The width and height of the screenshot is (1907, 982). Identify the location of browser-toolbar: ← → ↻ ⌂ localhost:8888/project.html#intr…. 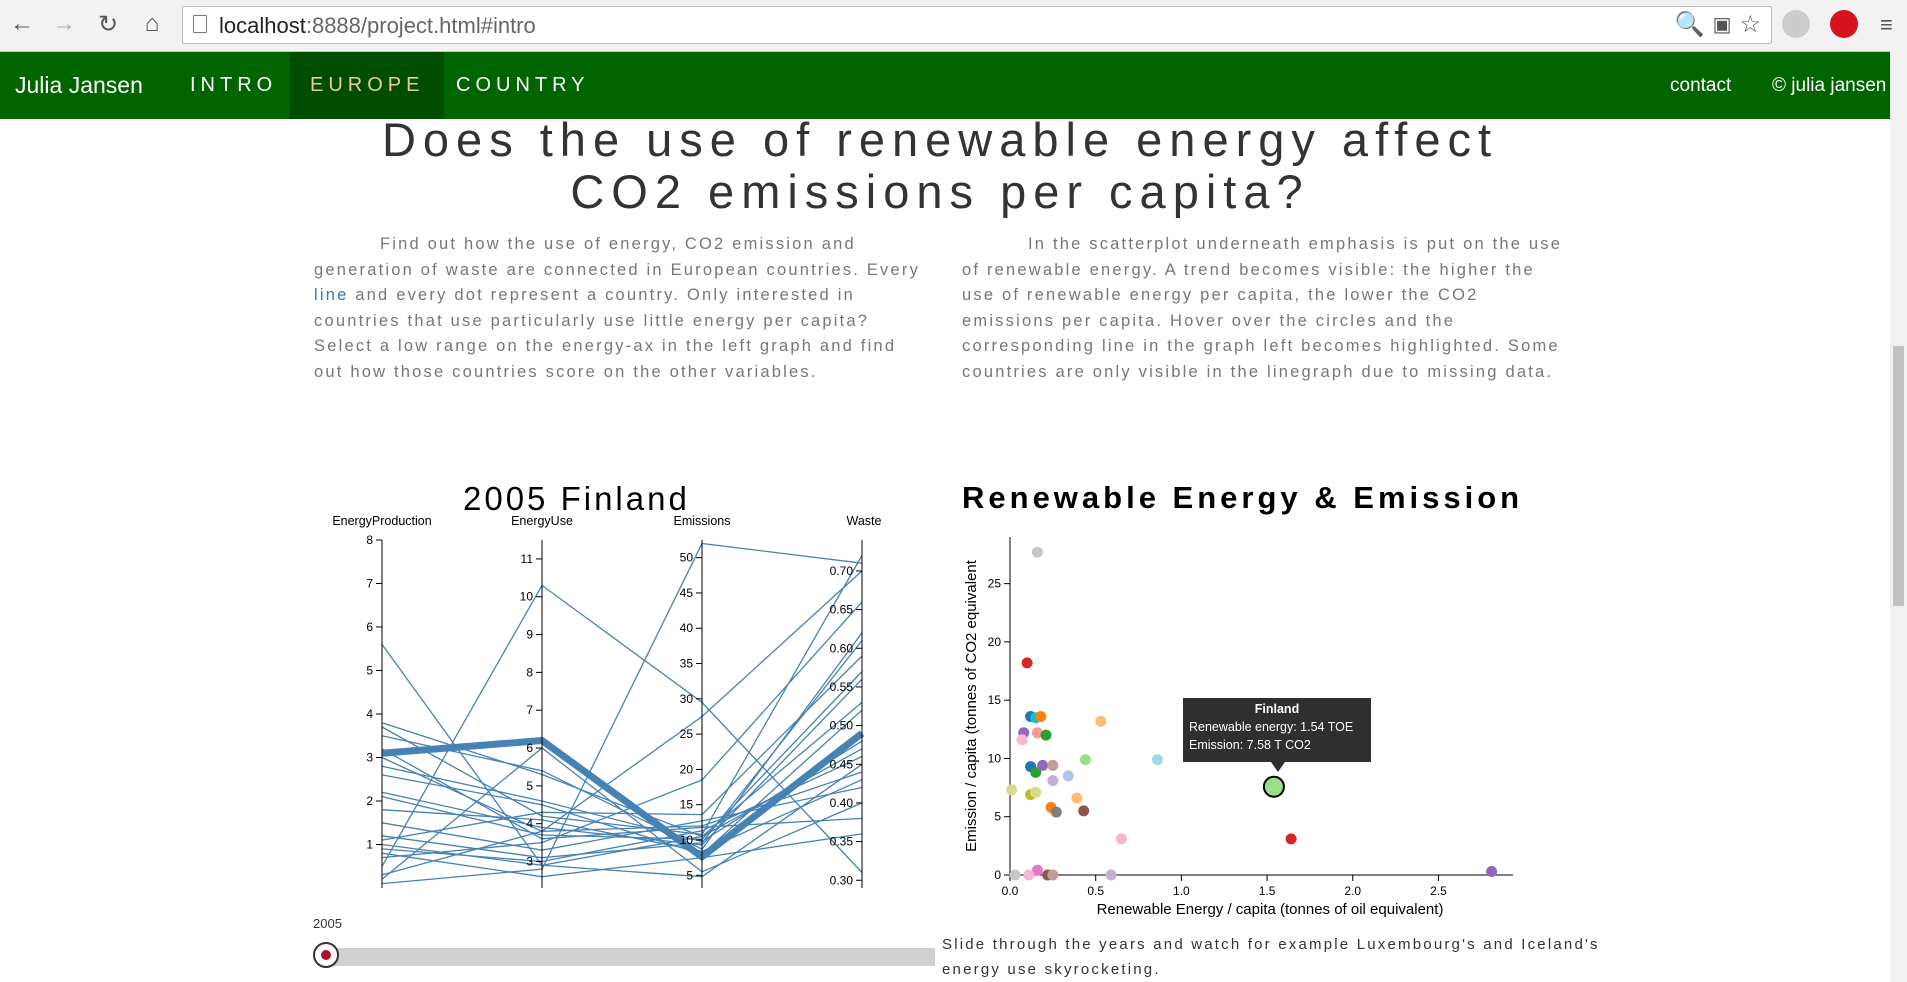
(953, 26).